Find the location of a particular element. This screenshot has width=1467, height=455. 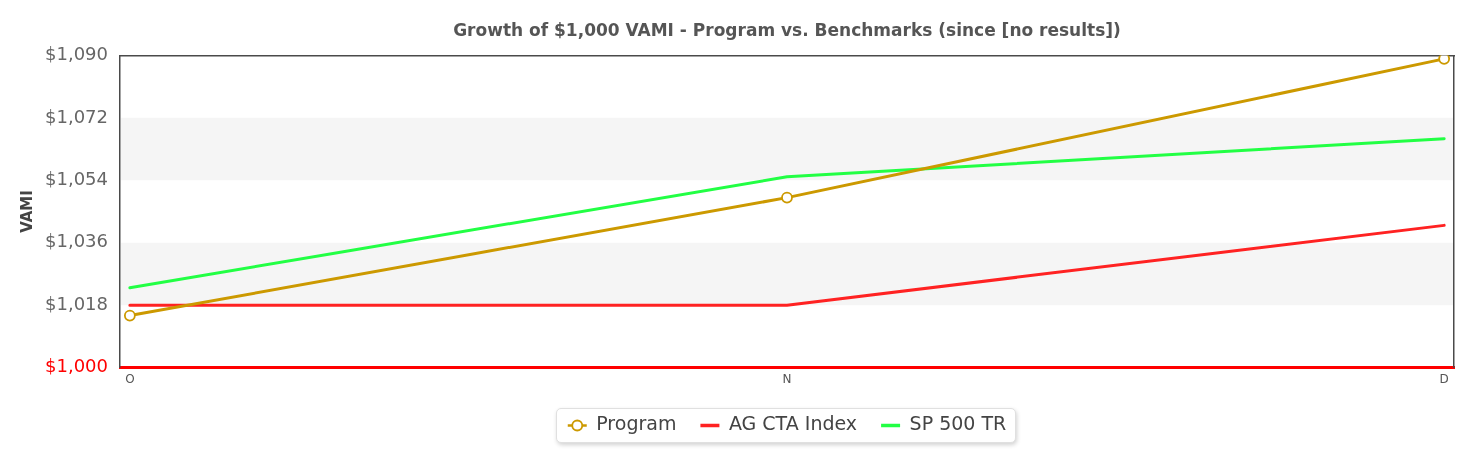

legend-label: SP 500 TR is located at coordinates (958, 423).